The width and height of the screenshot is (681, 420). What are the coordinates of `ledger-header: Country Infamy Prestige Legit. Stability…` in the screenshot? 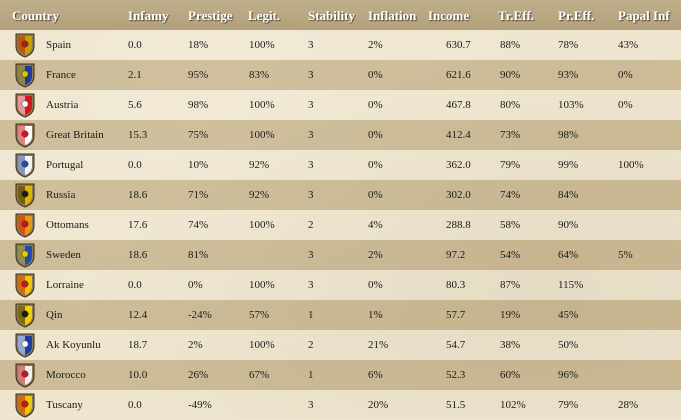 It's located at (340, 15).